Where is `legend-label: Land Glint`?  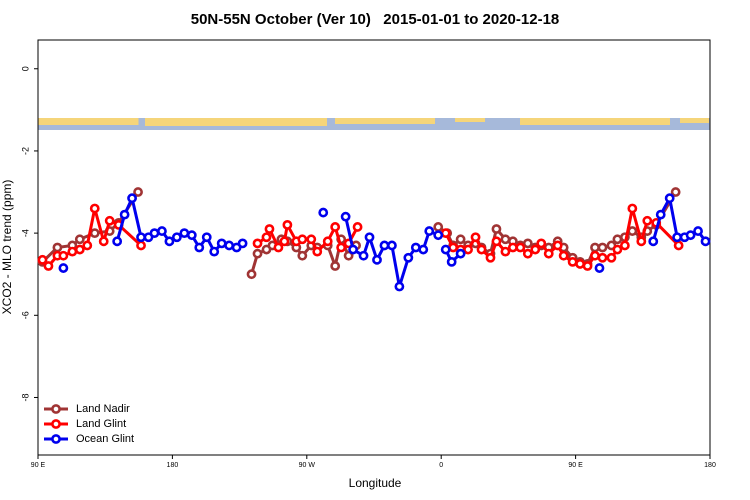 legend-label: Land Glint is located at coordinates (101, 424).